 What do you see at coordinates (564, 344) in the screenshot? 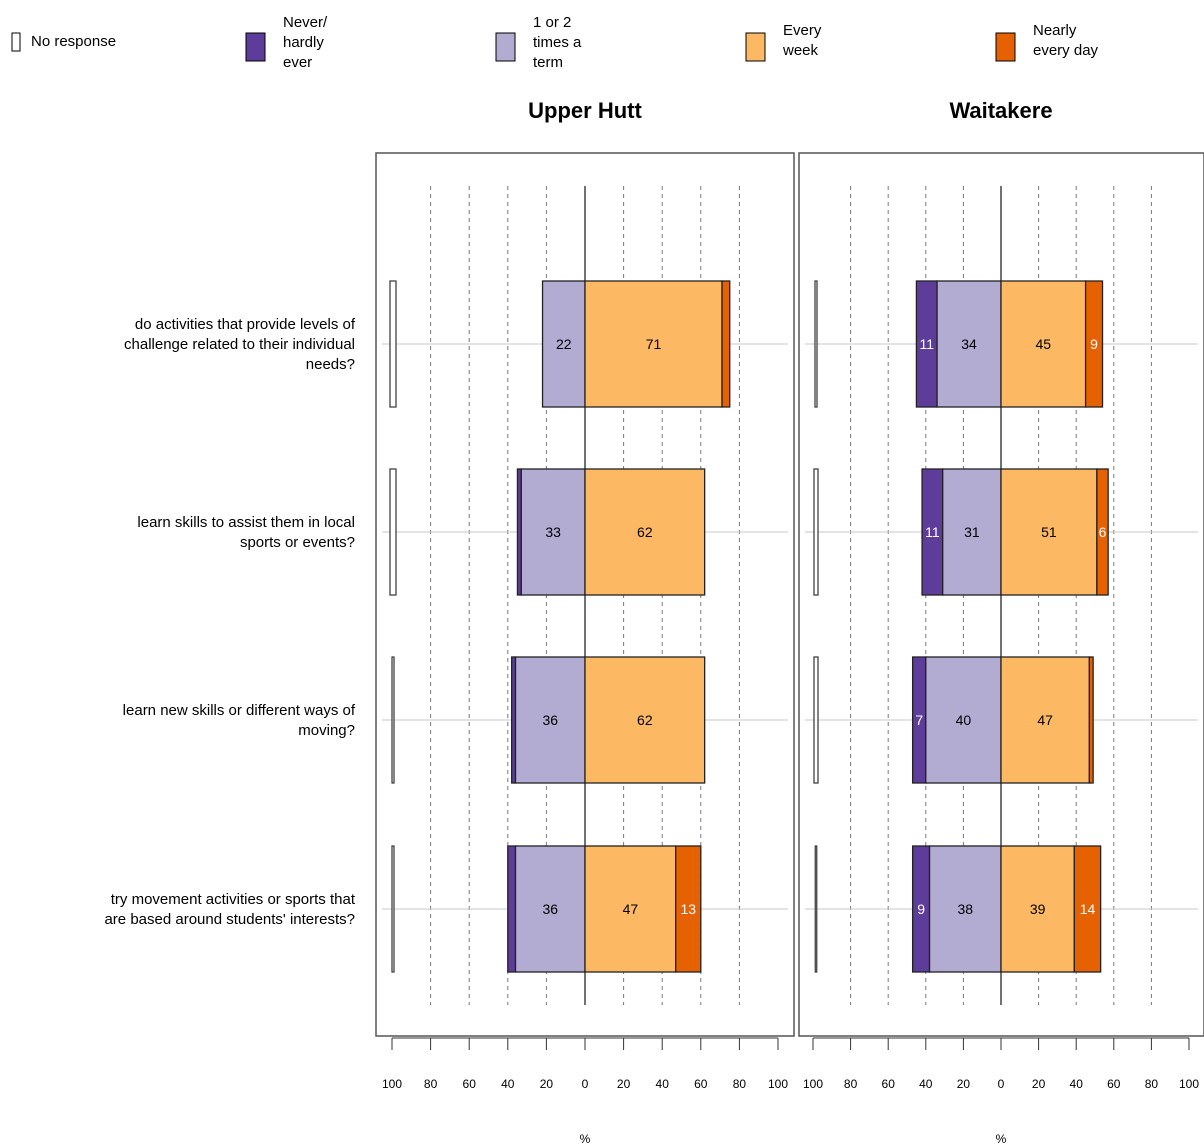
I see `bar-label: 22` at bounding box center [564, 344].